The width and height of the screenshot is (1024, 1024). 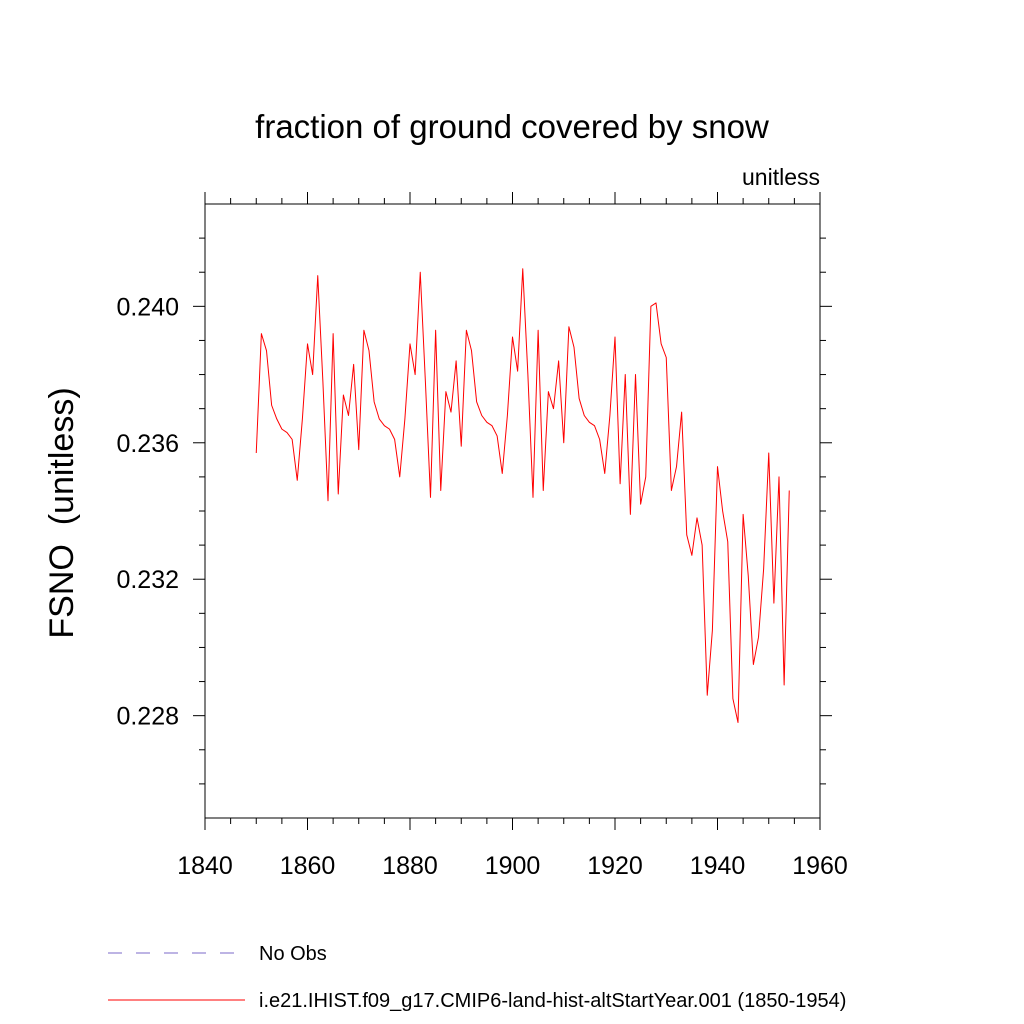 What do you see at coordinates (308, 866) in the screenshot?
I see `x-tick-label: 1860` at bounding box center [308, 866].